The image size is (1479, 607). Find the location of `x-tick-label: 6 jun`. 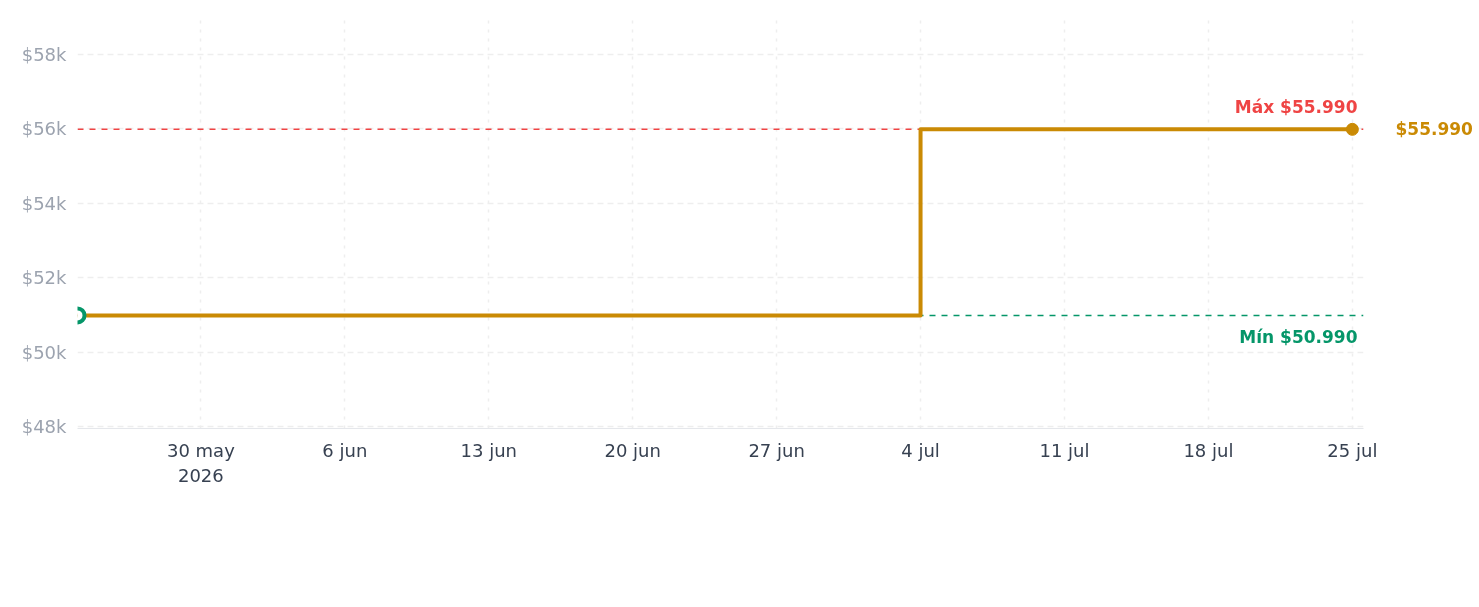

x-tick-label: 6 jun is located at coordinates (345, 450).